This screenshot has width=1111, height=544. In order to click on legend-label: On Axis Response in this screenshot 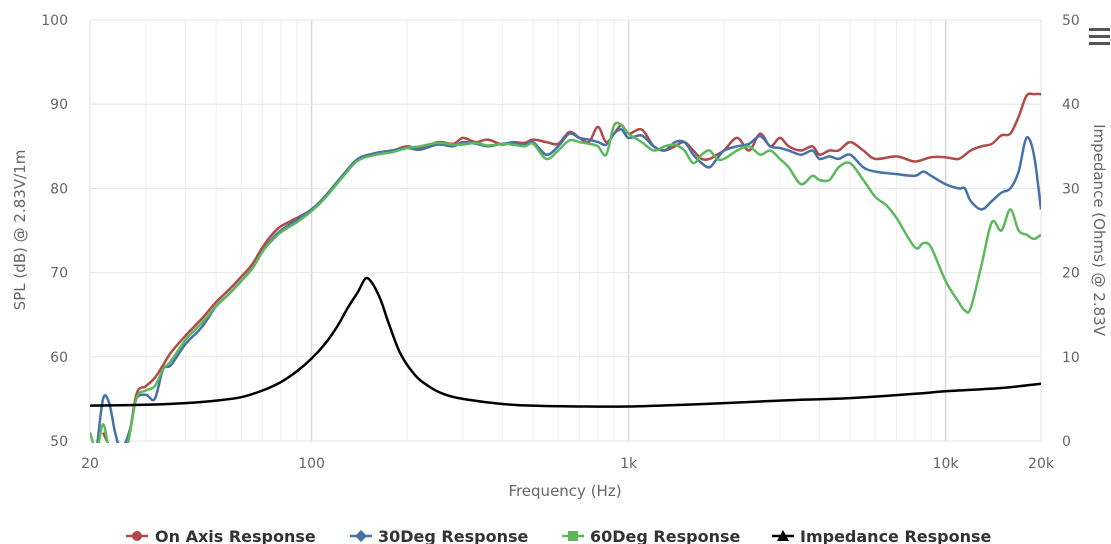, I will do `click(235, 535)`.